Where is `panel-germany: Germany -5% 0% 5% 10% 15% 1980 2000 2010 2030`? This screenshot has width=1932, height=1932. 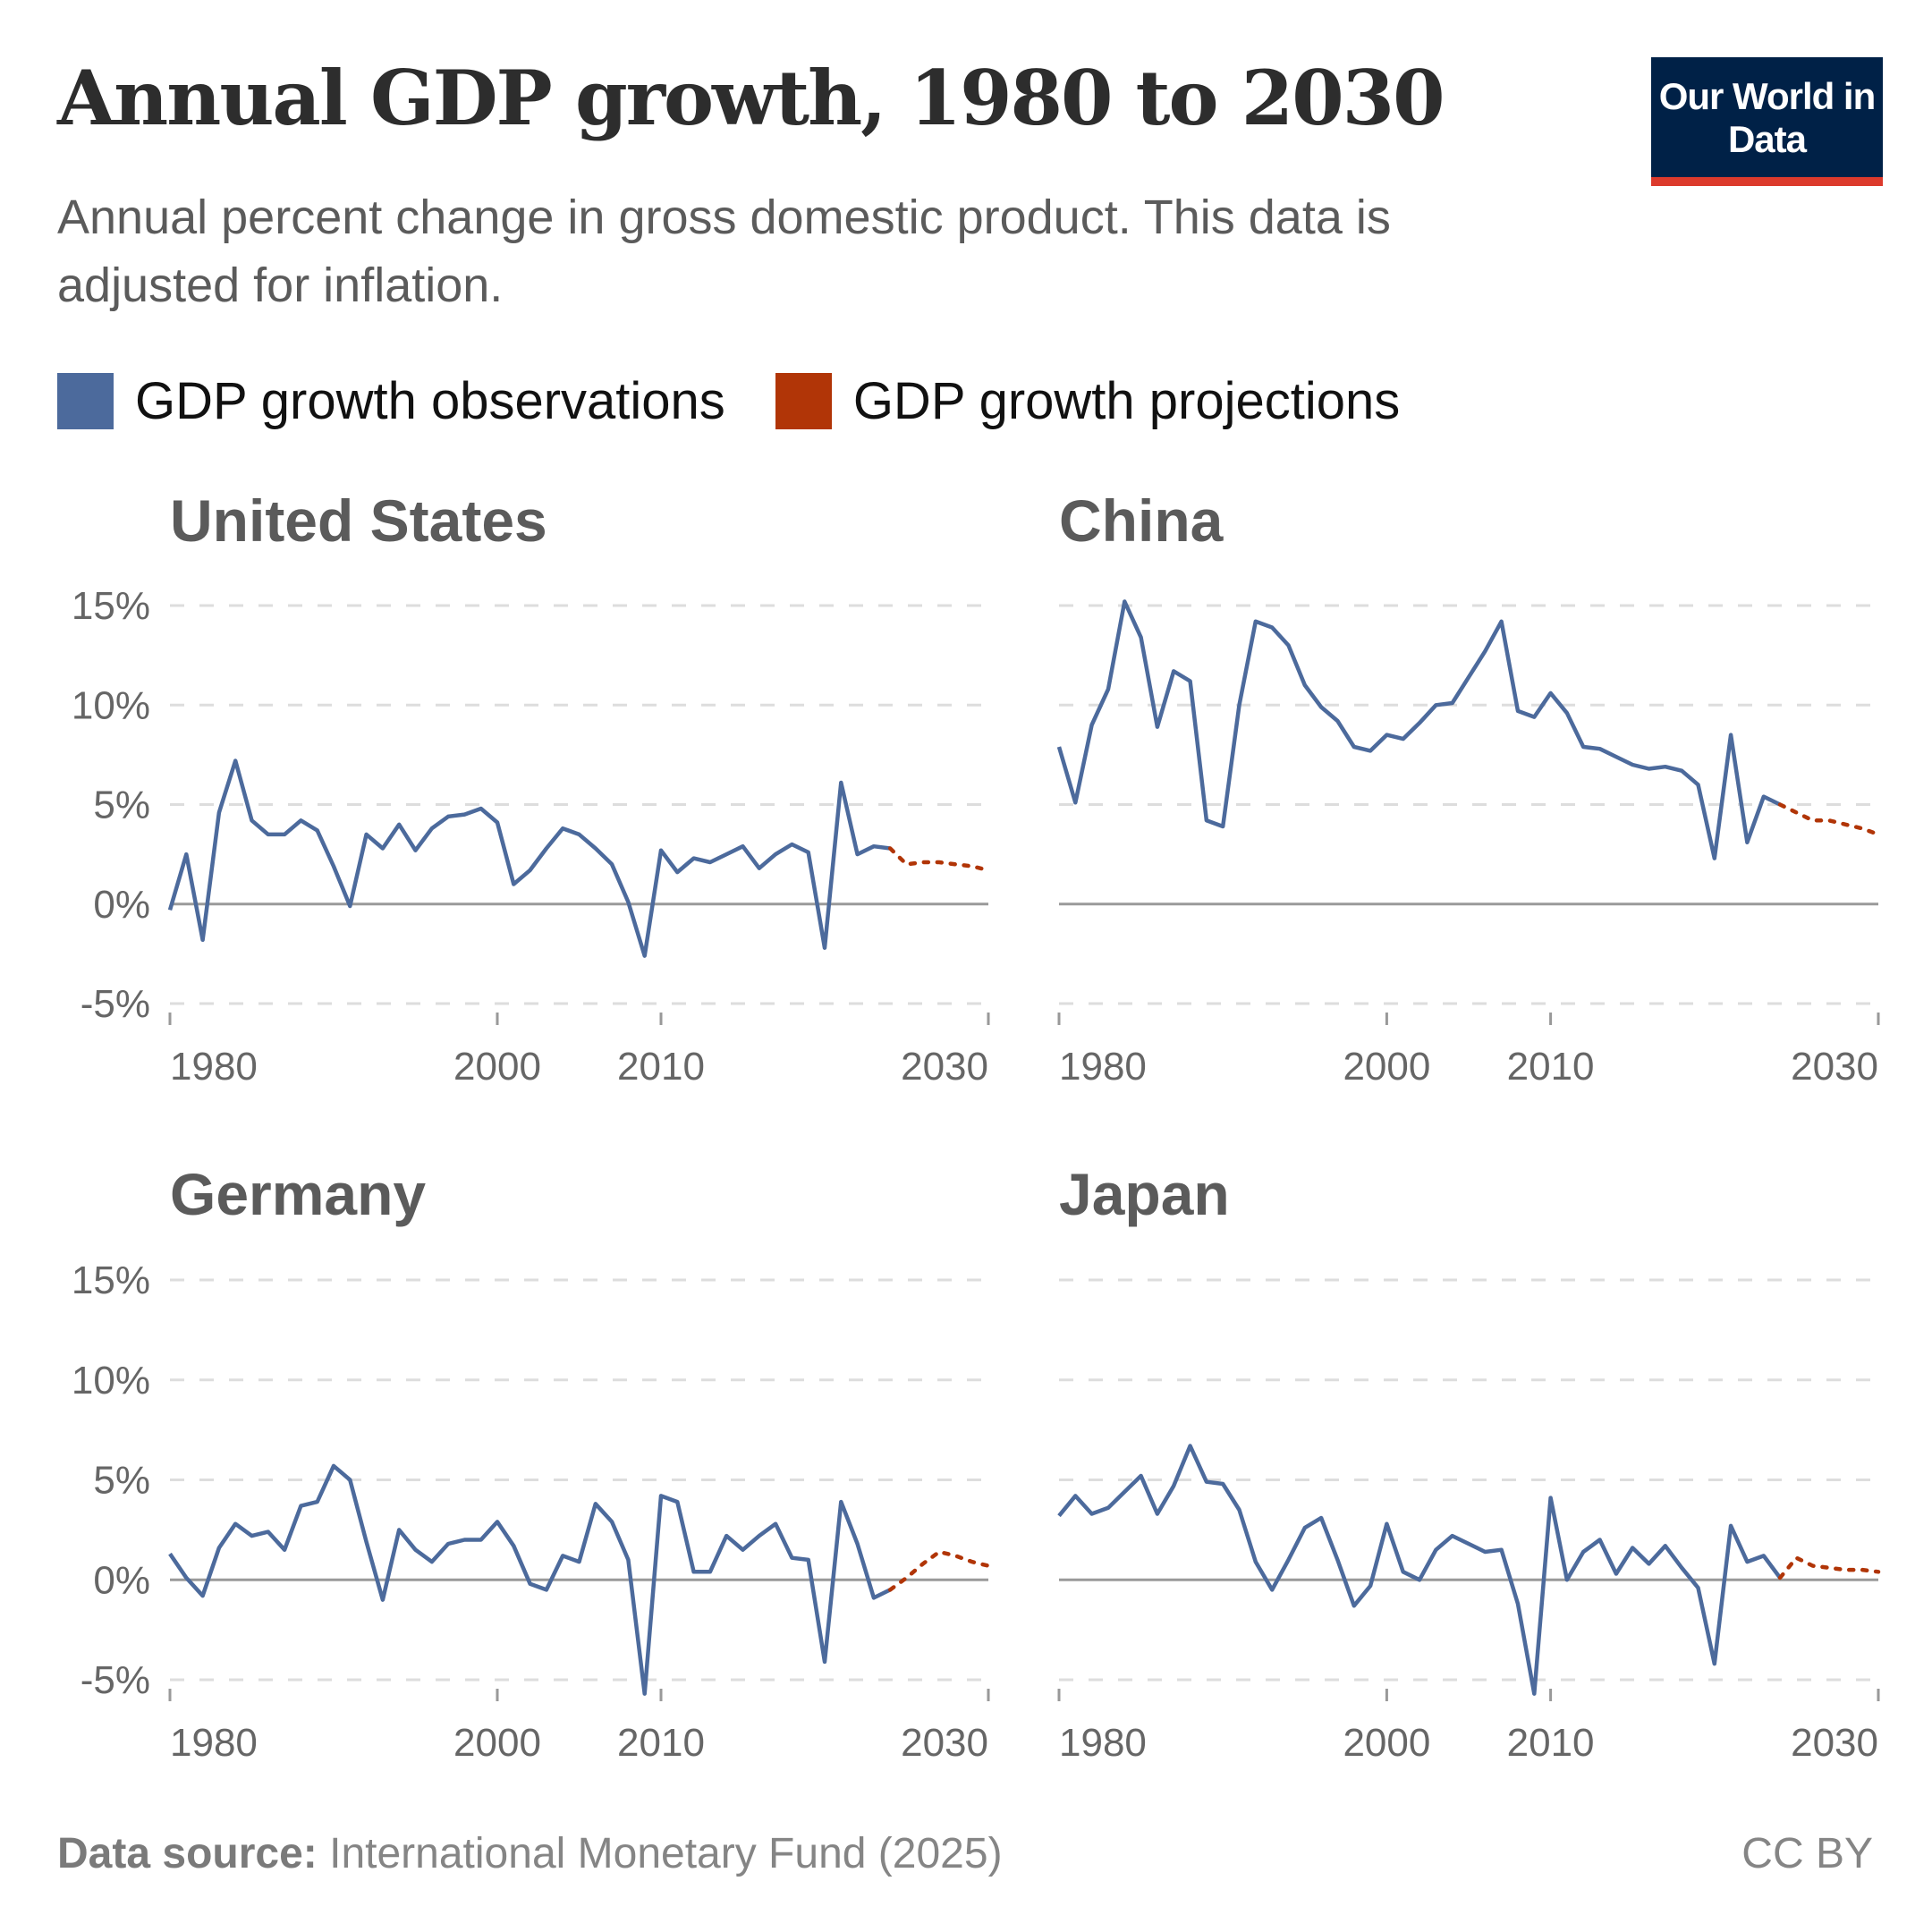
panel-germany: Germany -5% 0% 5% 10% 15% 1980 2000 2010 2030 is located at coordinates (531, 1463).